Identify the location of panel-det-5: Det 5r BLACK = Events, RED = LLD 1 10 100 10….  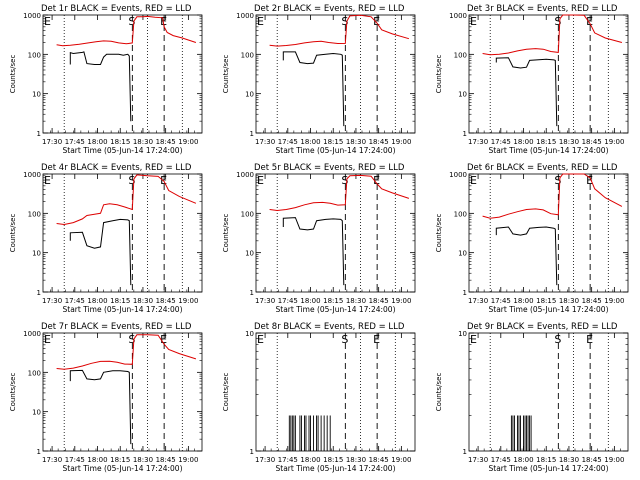
(319, 238).